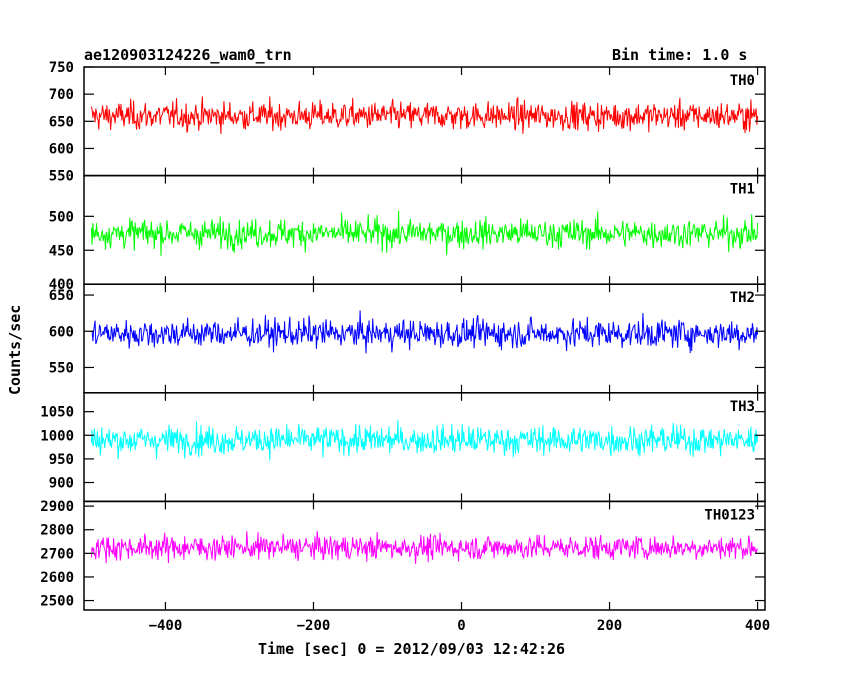 This screenshot has width=850, height=680. What do you see at coordinates (61, 251) in the screenshot?
I see `y-tick-label: 450` at bounding box center [61, 251].